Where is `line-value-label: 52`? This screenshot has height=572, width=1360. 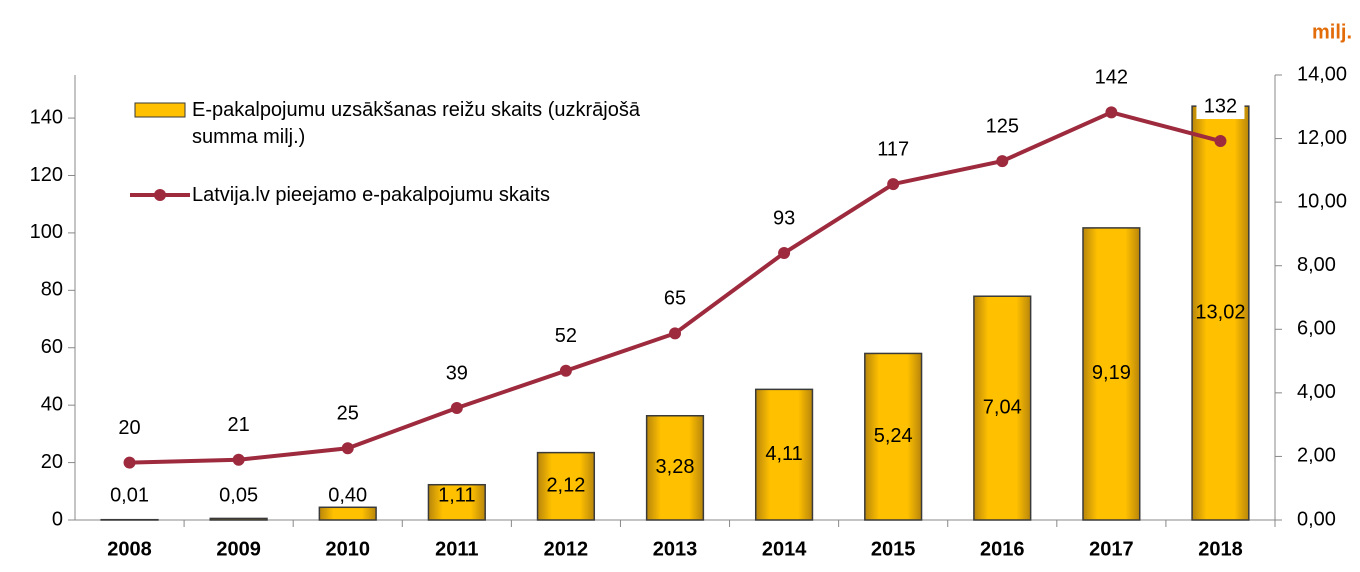
line-value-label: 52 is located at coordinates (566, 336).